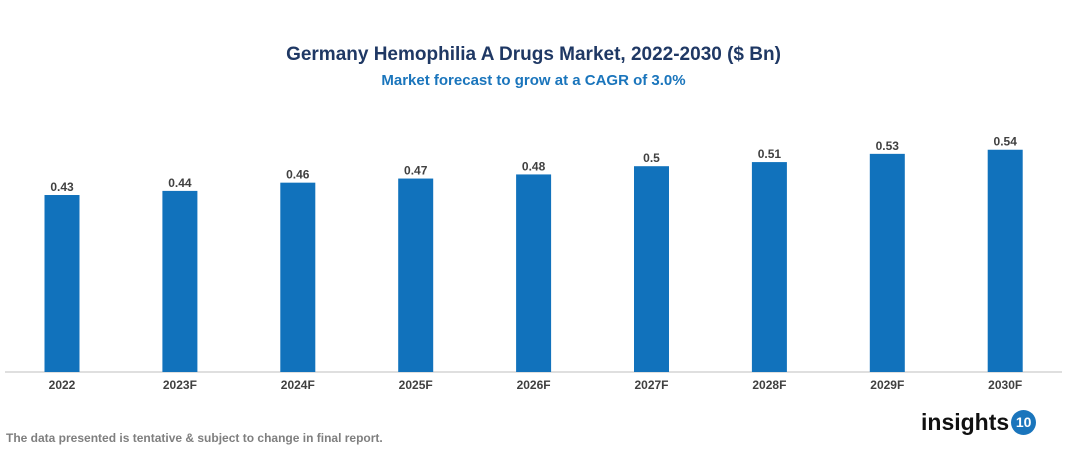  I want to click on bar-2027F, so click(651, 269).